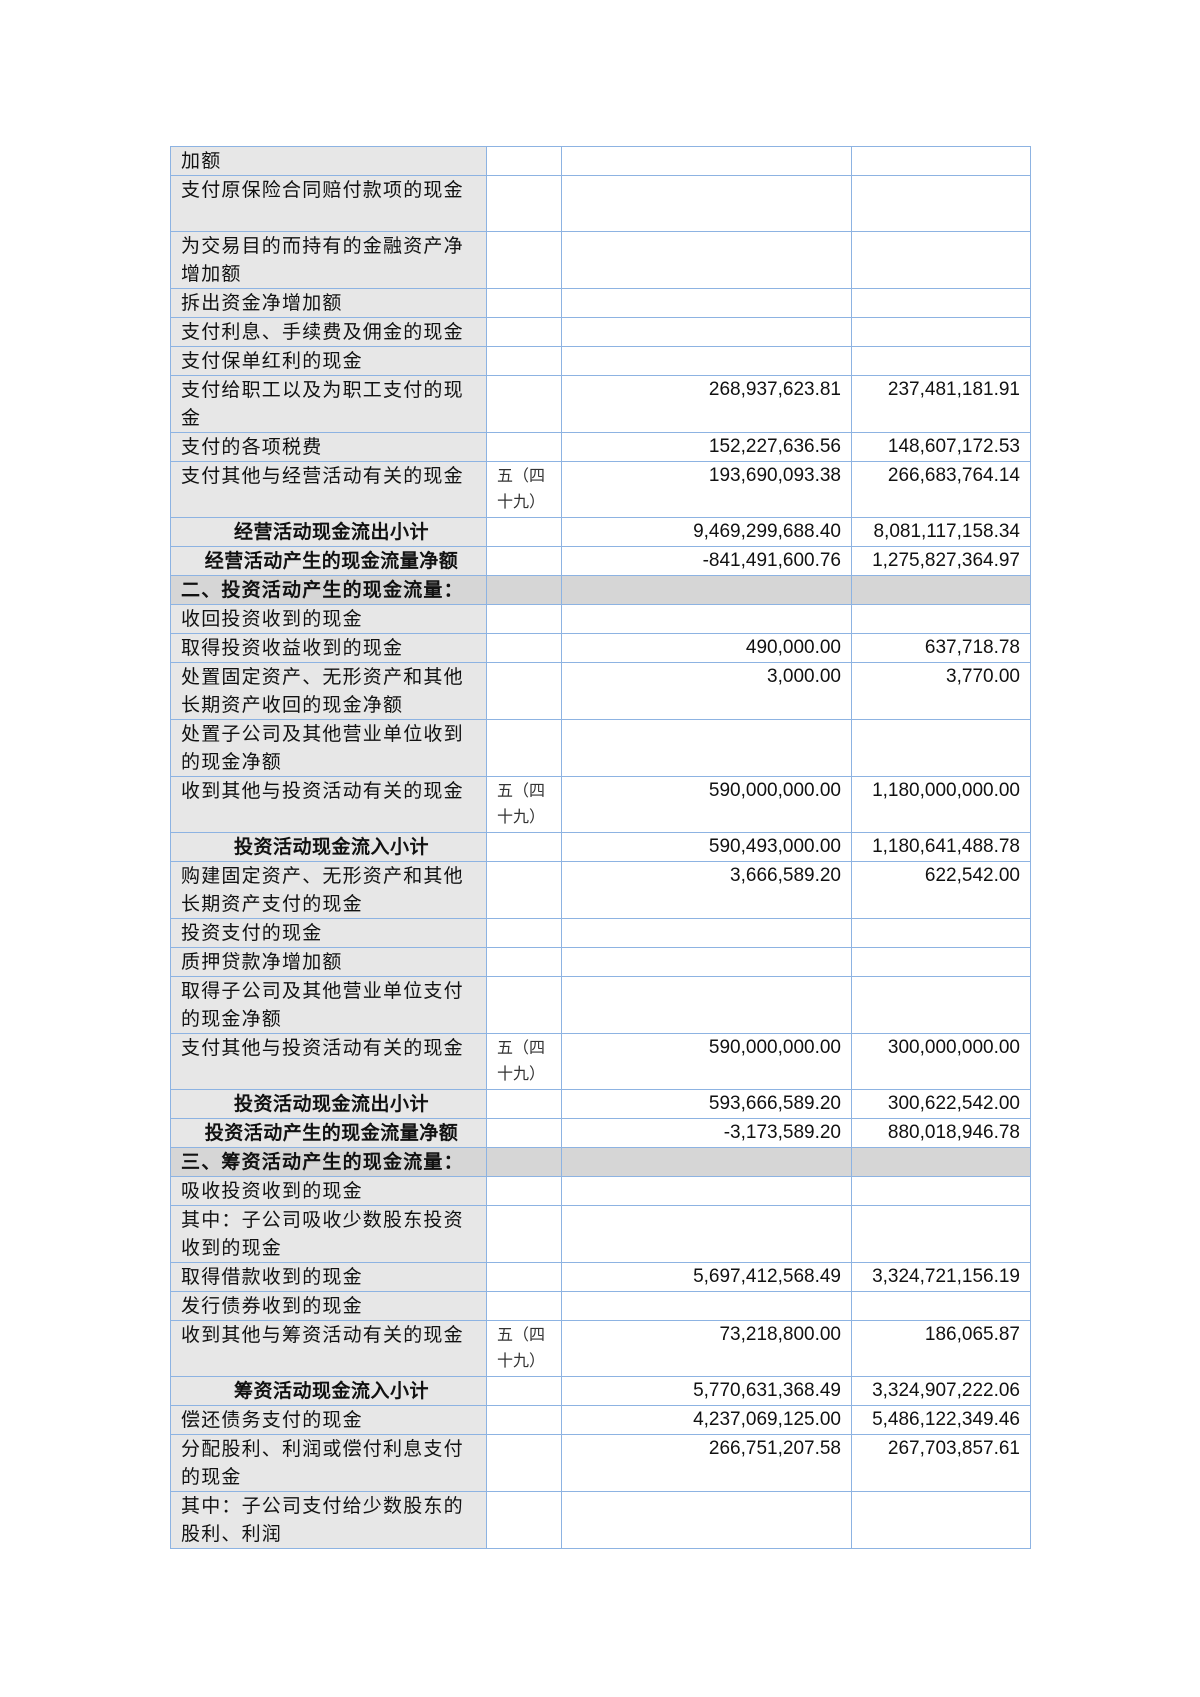 The height and width of the screenshot is (1697, 1200). I want to click on row-label: 吸收投资收到的现金, so click(328, 1191).